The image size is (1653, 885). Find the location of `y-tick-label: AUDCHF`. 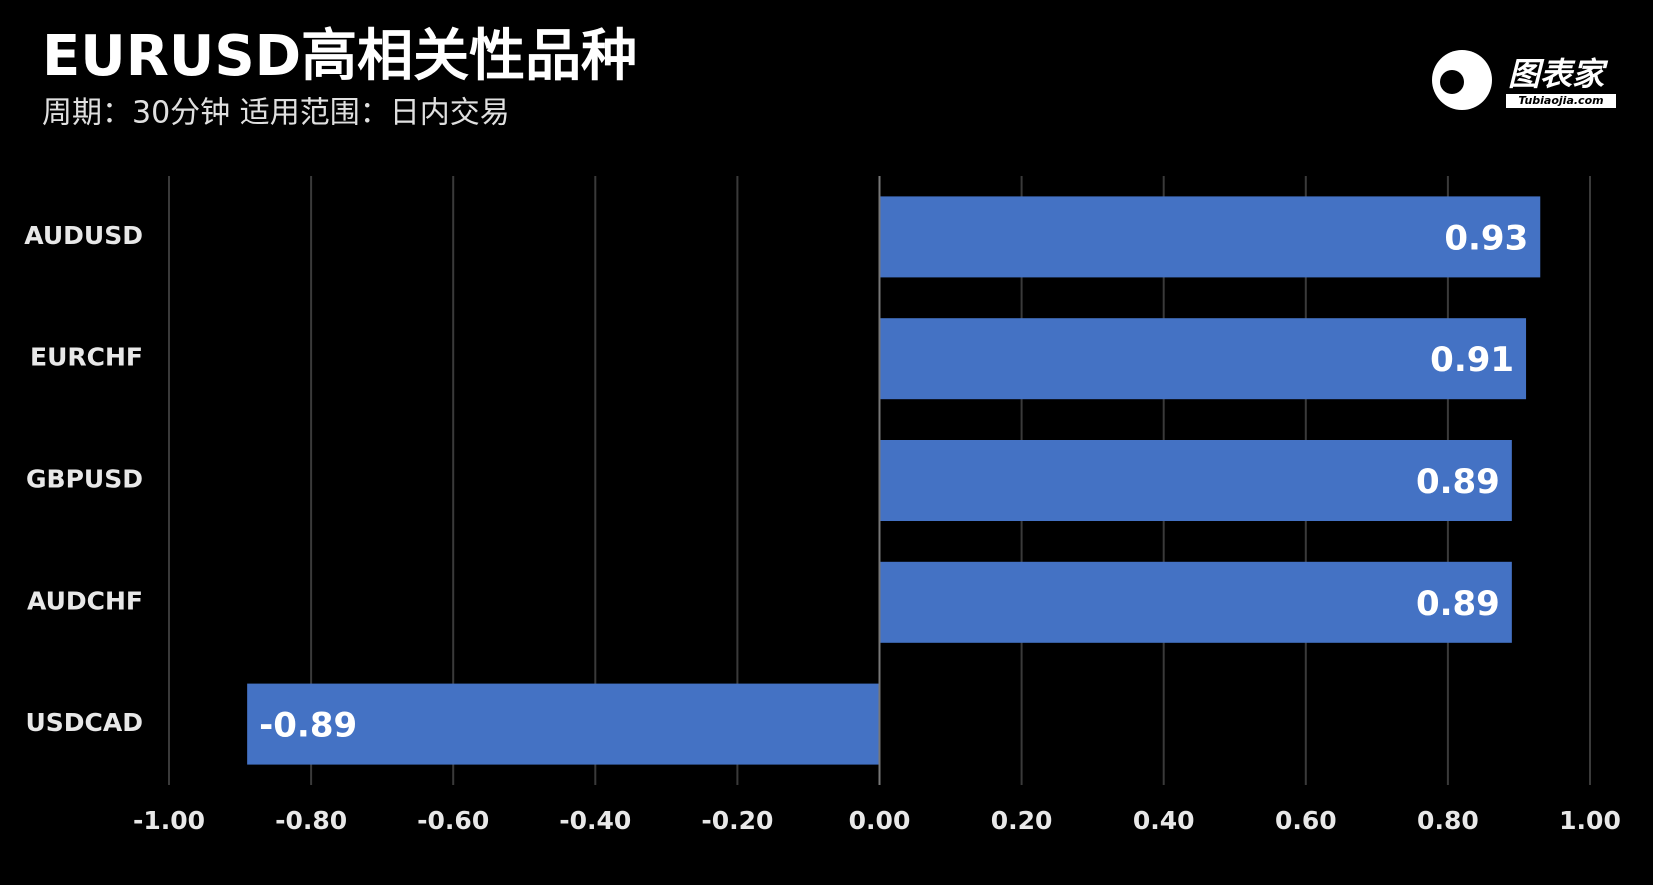

y-tick-label: AUDCHF is located at coordinates (85, 600).